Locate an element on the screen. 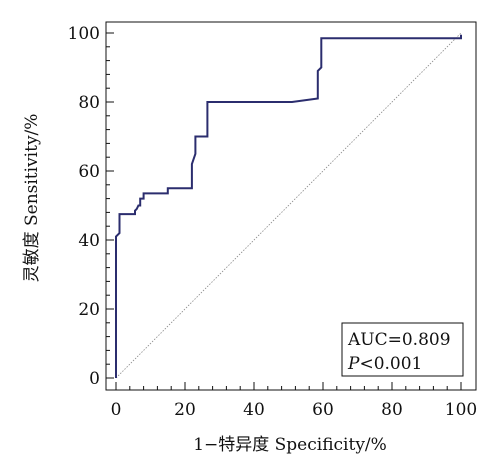 This screenshot has height=464, width=503. x-tick-label: 40 is located at coordinates (254, 410).